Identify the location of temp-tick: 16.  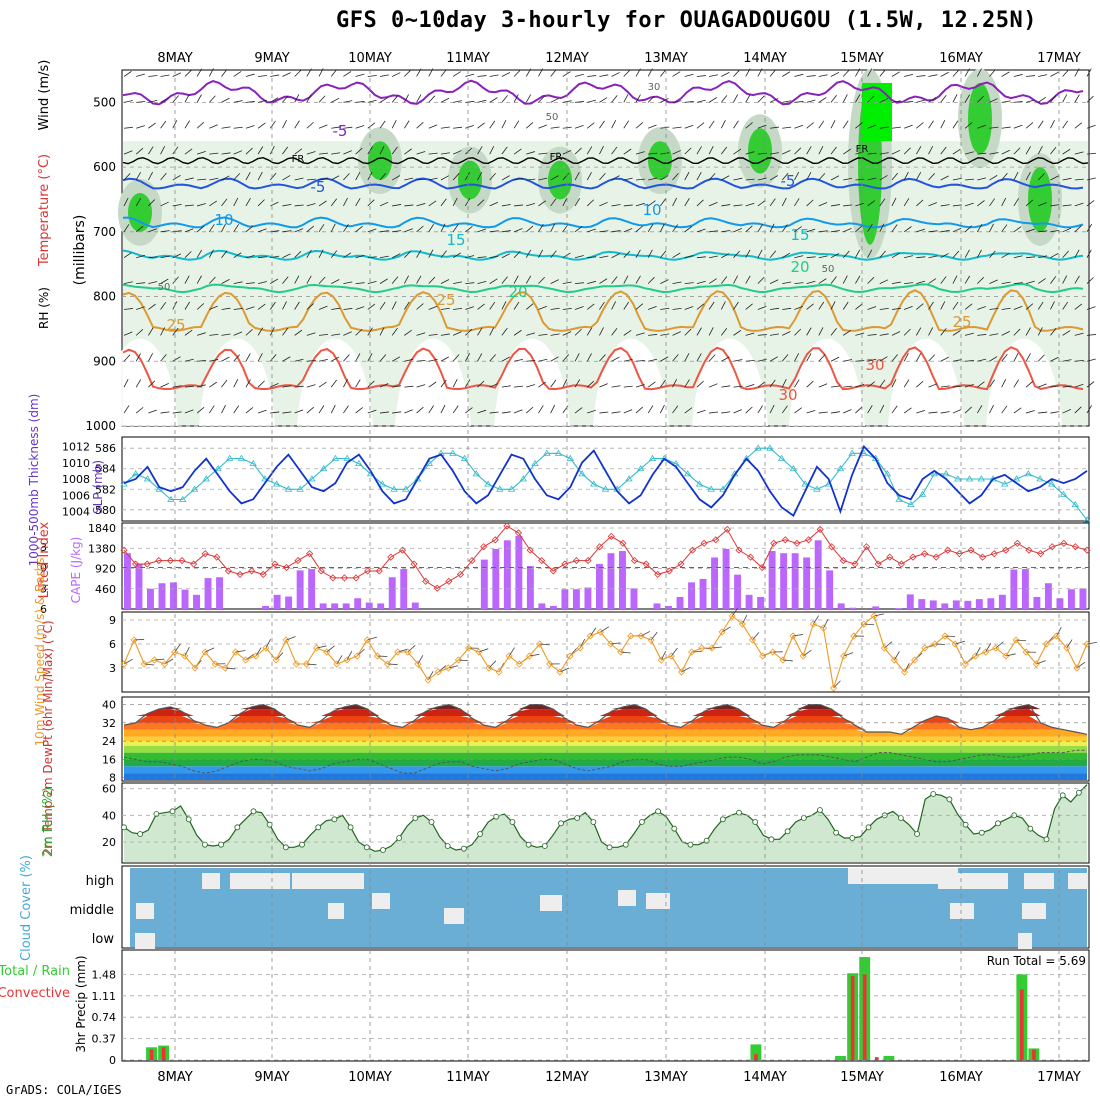
(109, 759).